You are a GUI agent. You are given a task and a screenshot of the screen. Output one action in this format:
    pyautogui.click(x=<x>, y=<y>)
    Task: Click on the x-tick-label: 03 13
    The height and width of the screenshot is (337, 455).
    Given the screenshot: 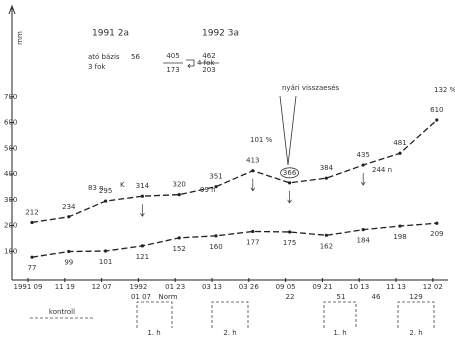 What is the action you would take?
    pyautogui.click(x=212, y=287)
    